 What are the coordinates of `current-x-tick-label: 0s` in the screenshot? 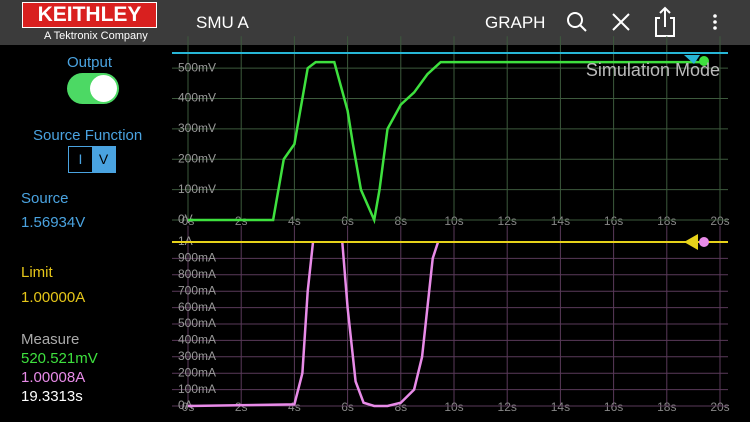 It's located at (188, 407).